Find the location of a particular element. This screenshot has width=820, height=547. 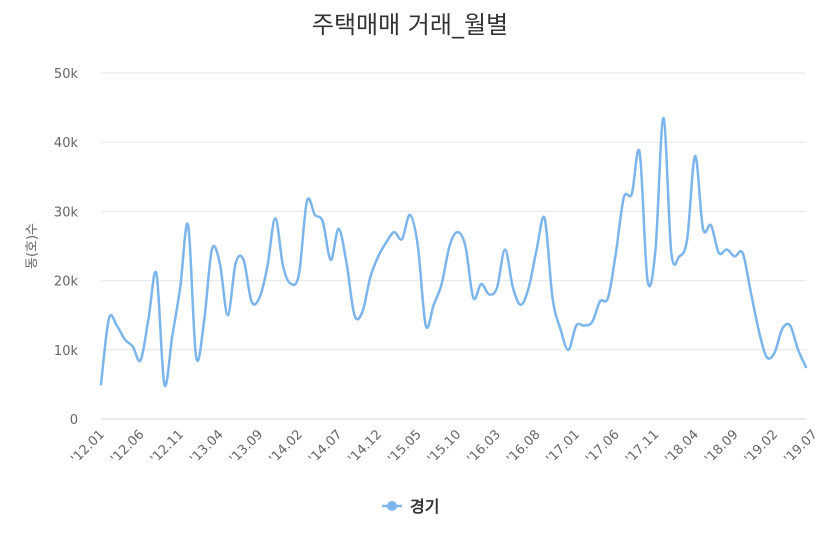

y-axis-label: 동(호)수 is located at coordinates (32, 246).